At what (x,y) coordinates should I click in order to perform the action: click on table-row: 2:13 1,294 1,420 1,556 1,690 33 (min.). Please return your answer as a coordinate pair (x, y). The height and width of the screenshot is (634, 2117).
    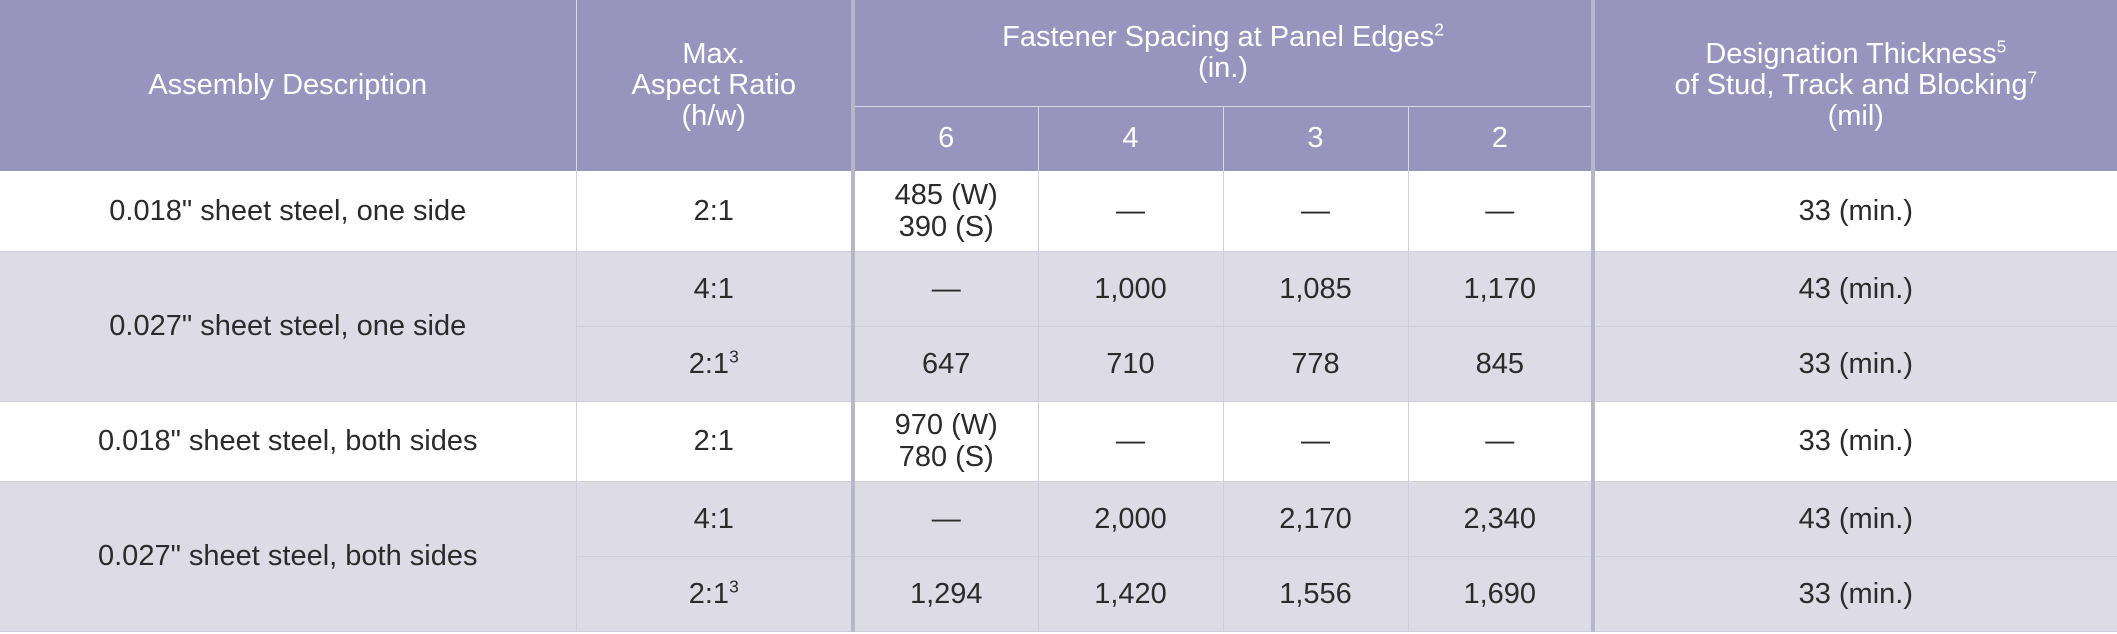
    Looking at the image, I should click on (1058, 594).